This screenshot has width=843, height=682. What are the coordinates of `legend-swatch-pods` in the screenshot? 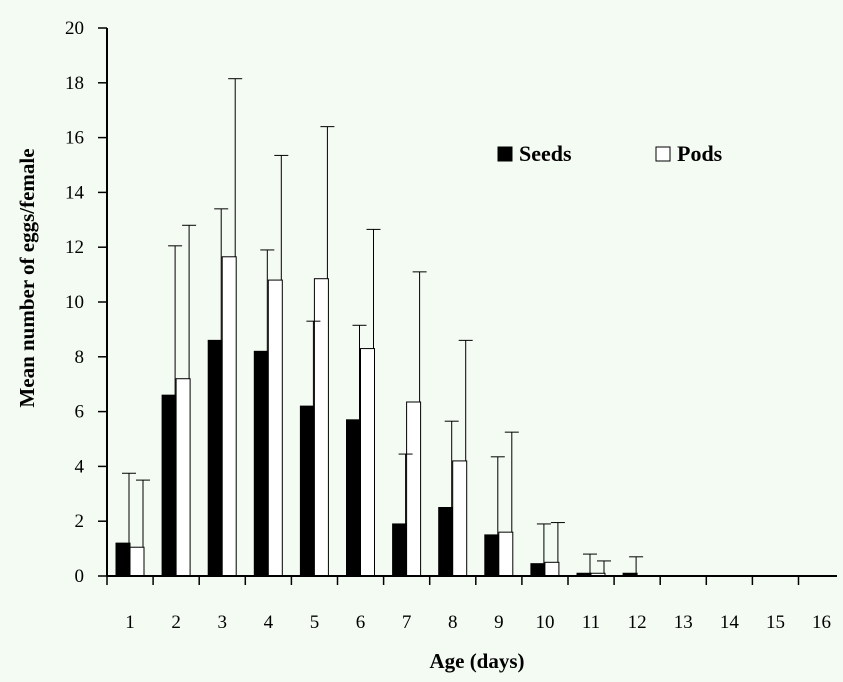 It's located at (663, 154).